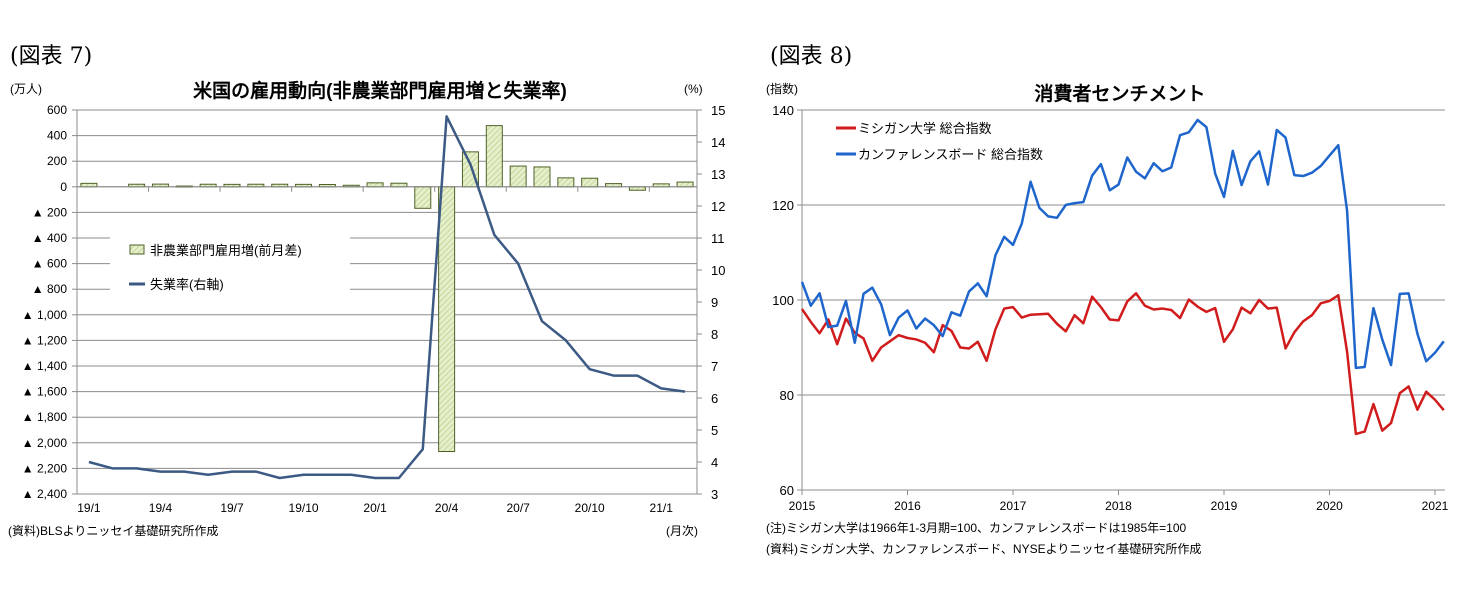 The image size is (1471, 616). I want to click on x-tick-label: 20/7, so click(518, 508).